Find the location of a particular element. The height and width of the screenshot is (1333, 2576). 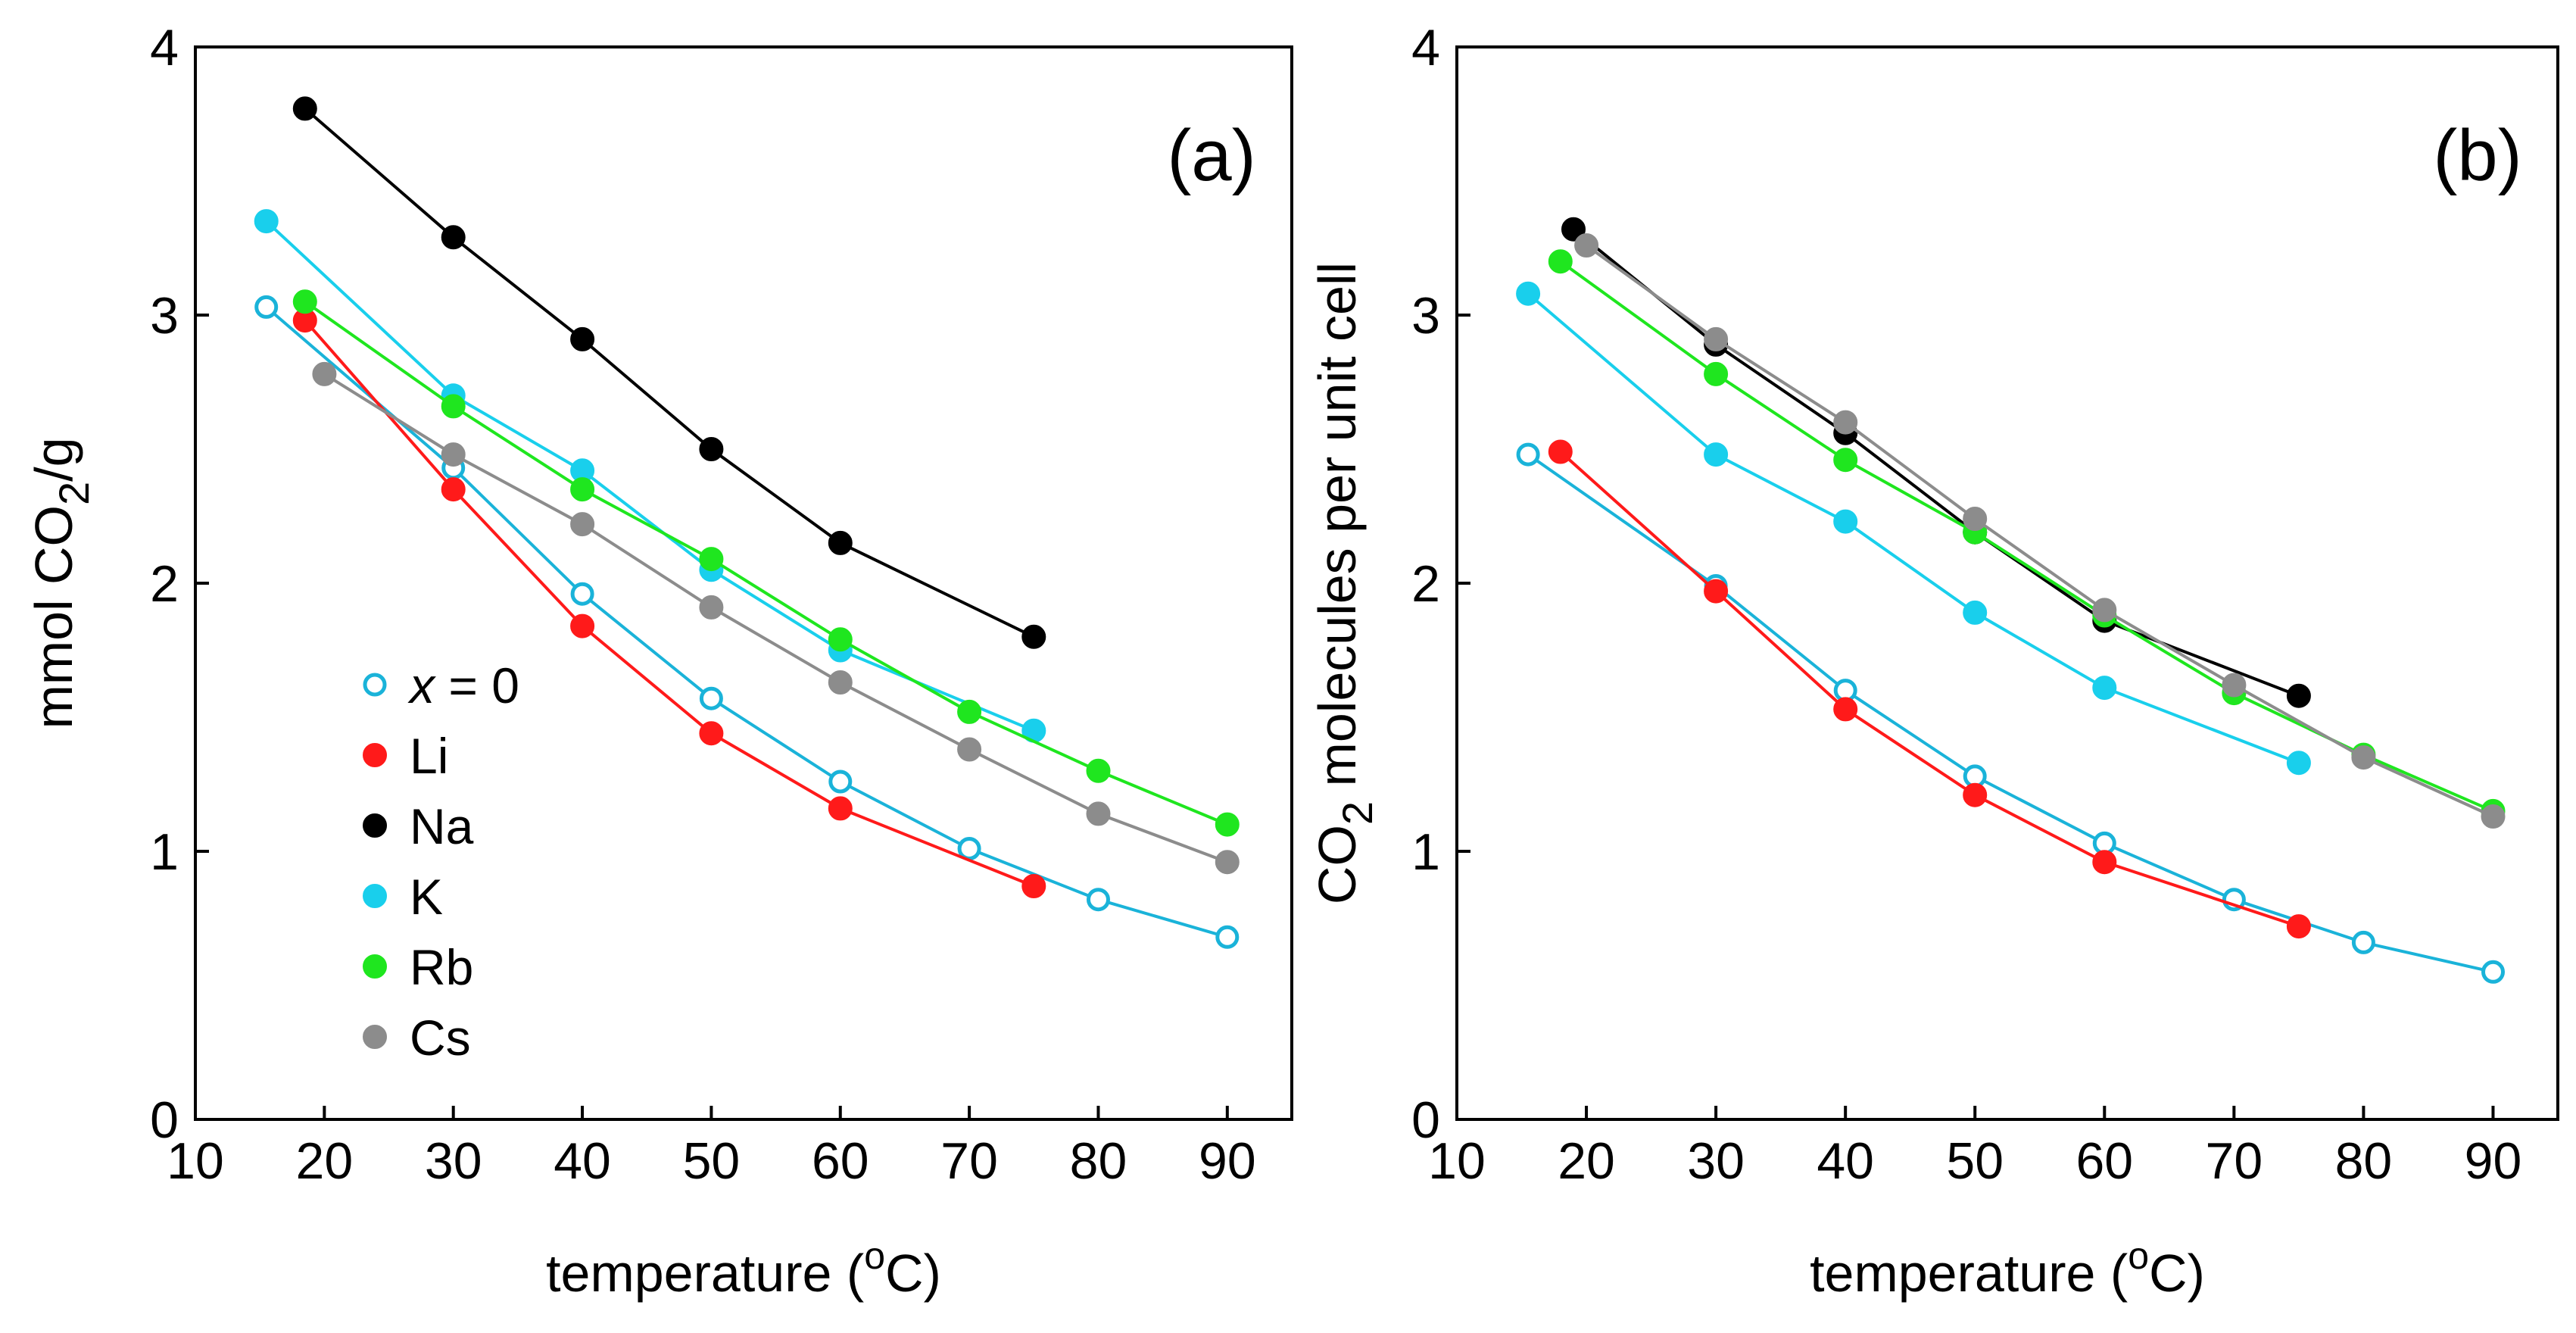

y-axis-title-b: CO2 molecules per unit cell is located at coordinates (1344, 583).